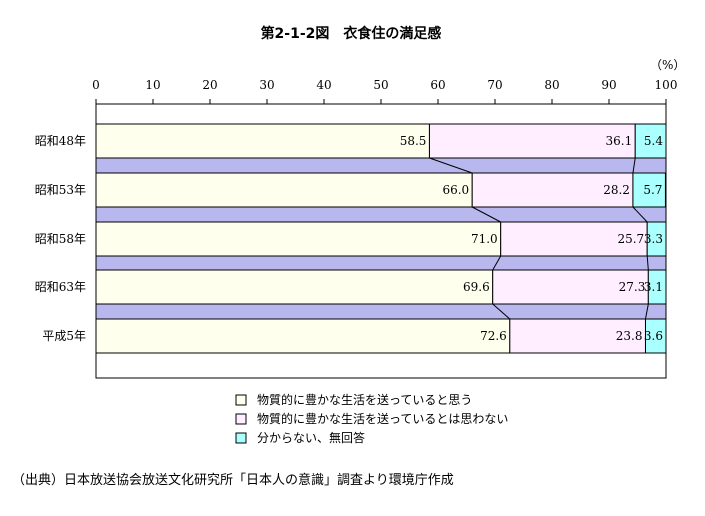  What do you see at coordinates (652, 190) in the screenshot?
I see `data-label: 5.7` at bounding box center [652, 190].